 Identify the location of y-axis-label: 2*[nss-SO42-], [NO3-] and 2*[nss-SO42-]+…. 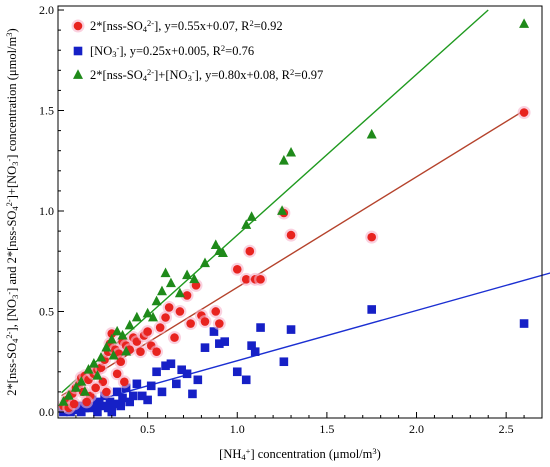
(12, 211).